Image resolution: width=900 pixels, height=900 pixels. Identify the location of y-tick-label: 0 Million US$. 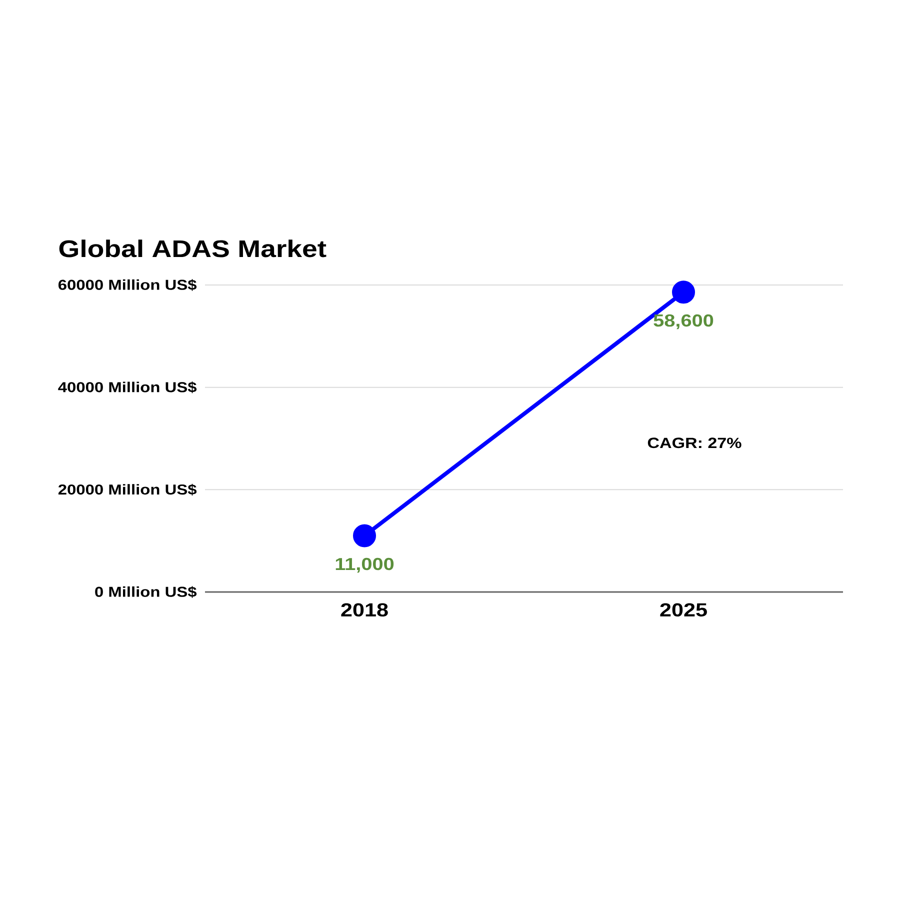
(146, 592).